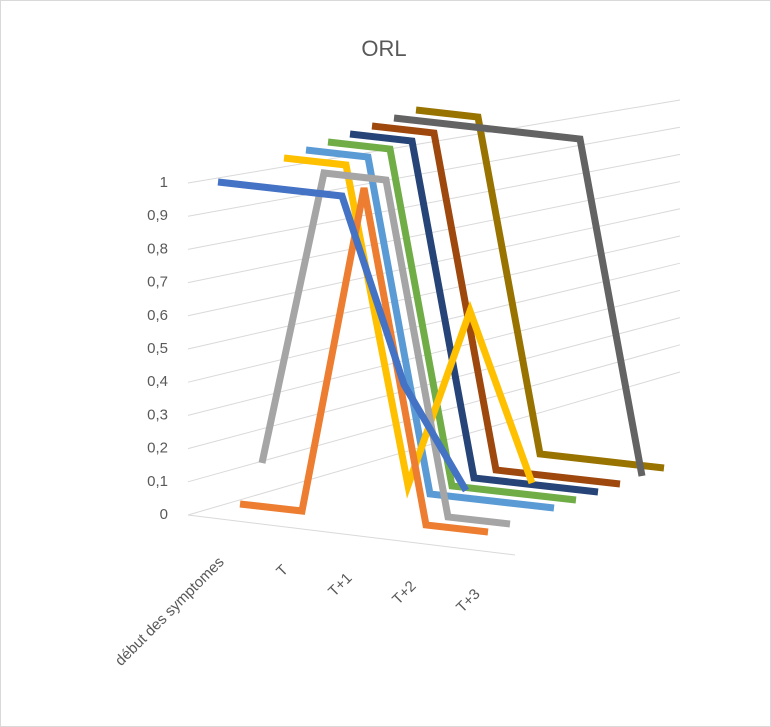 The image size is (771, 727). What do you see at coordinates (164, 182) in the screenshot?
I see `y-tick-label: 1` at bounding box center [164, 182].